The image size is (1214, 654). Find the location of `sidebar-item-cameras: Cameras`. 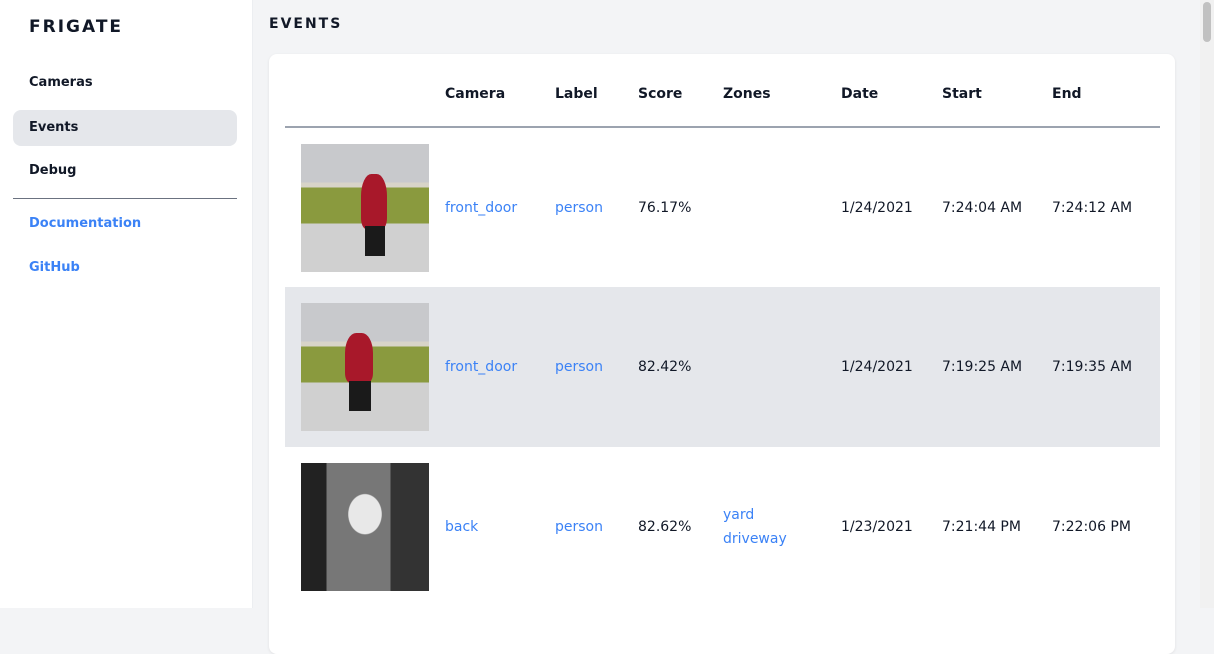

sidebar-item-cameras: Cameras is located at coordinates (61, 82).